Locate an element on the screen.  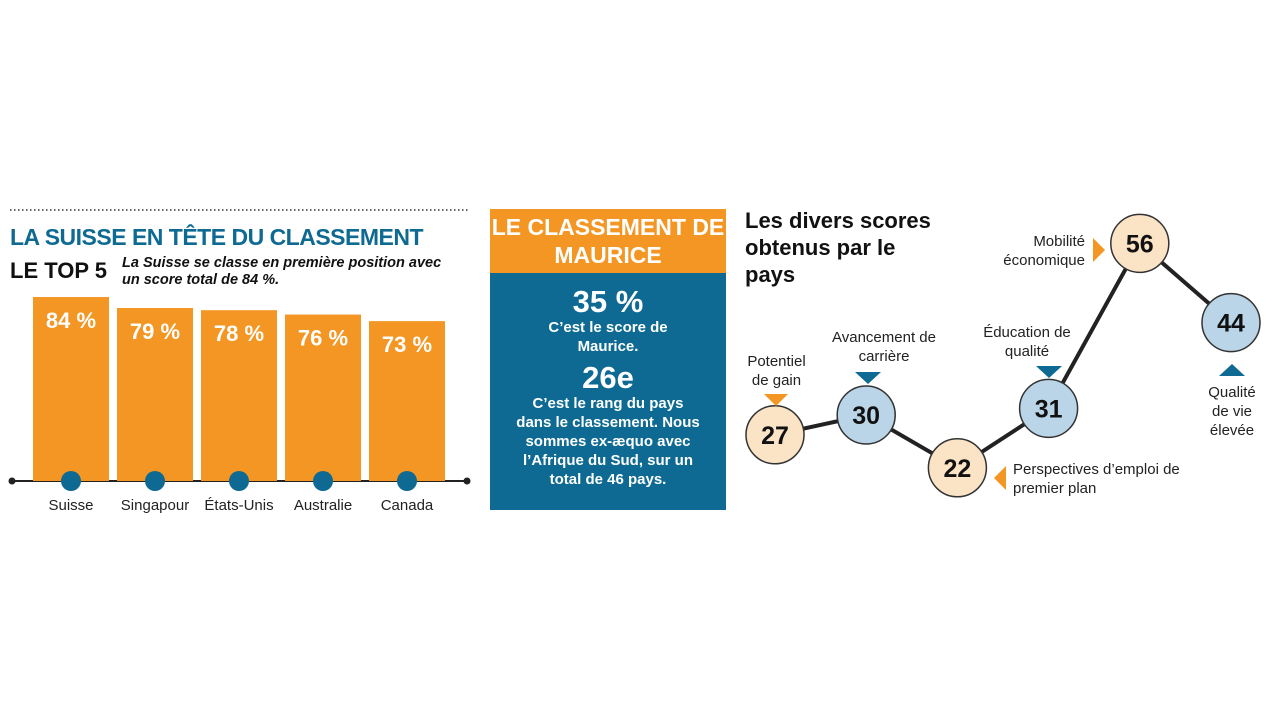
node-label: Perspectives d’emploi de premier plan is located at coordinates (1096, 479).